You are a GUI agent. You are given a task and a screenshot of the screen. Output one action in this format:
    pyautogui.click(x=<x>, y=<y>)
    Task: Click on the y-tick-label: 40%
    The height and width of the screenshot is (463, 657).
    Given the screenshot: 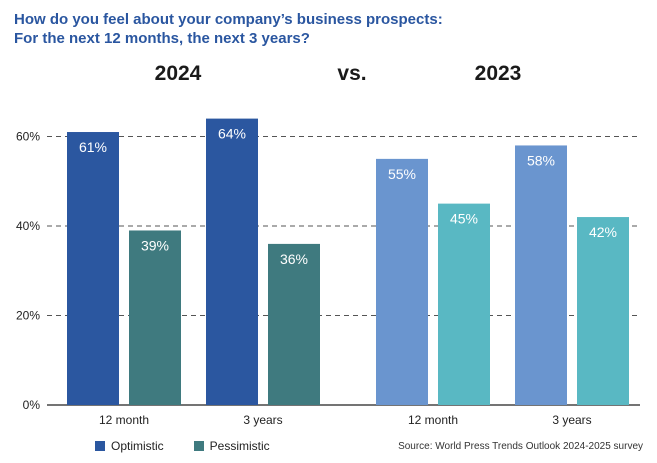 What is the action you would take?
    pyautogui.click(x=28, y=226)
    